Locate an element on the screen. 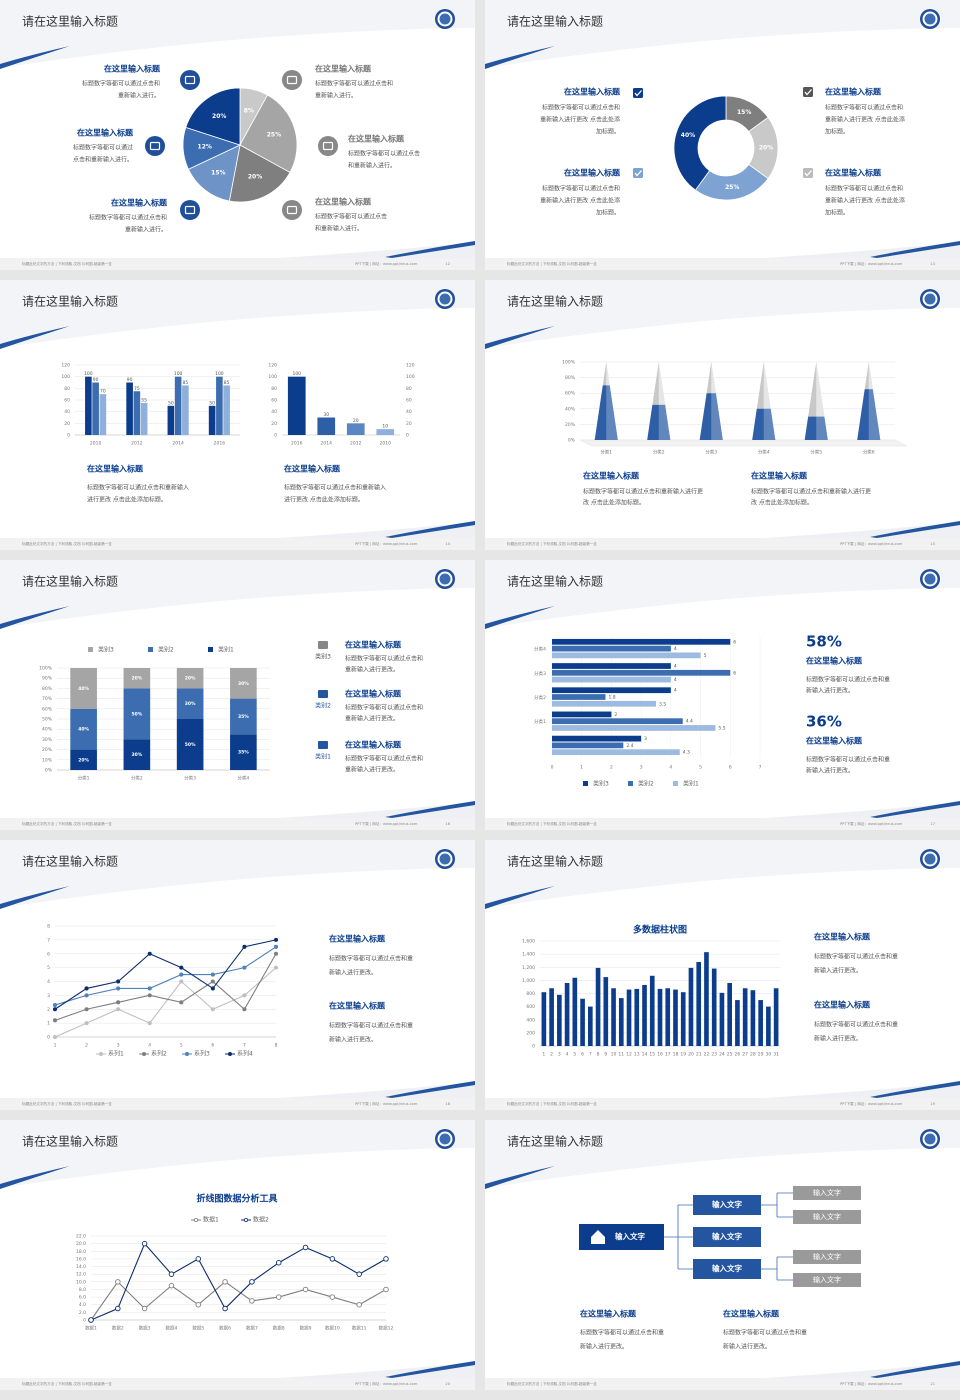 Image resolution: width=960 pixels, height=1400 pixels. x-tick-label: 1 is located at coordinates (55, 1046).